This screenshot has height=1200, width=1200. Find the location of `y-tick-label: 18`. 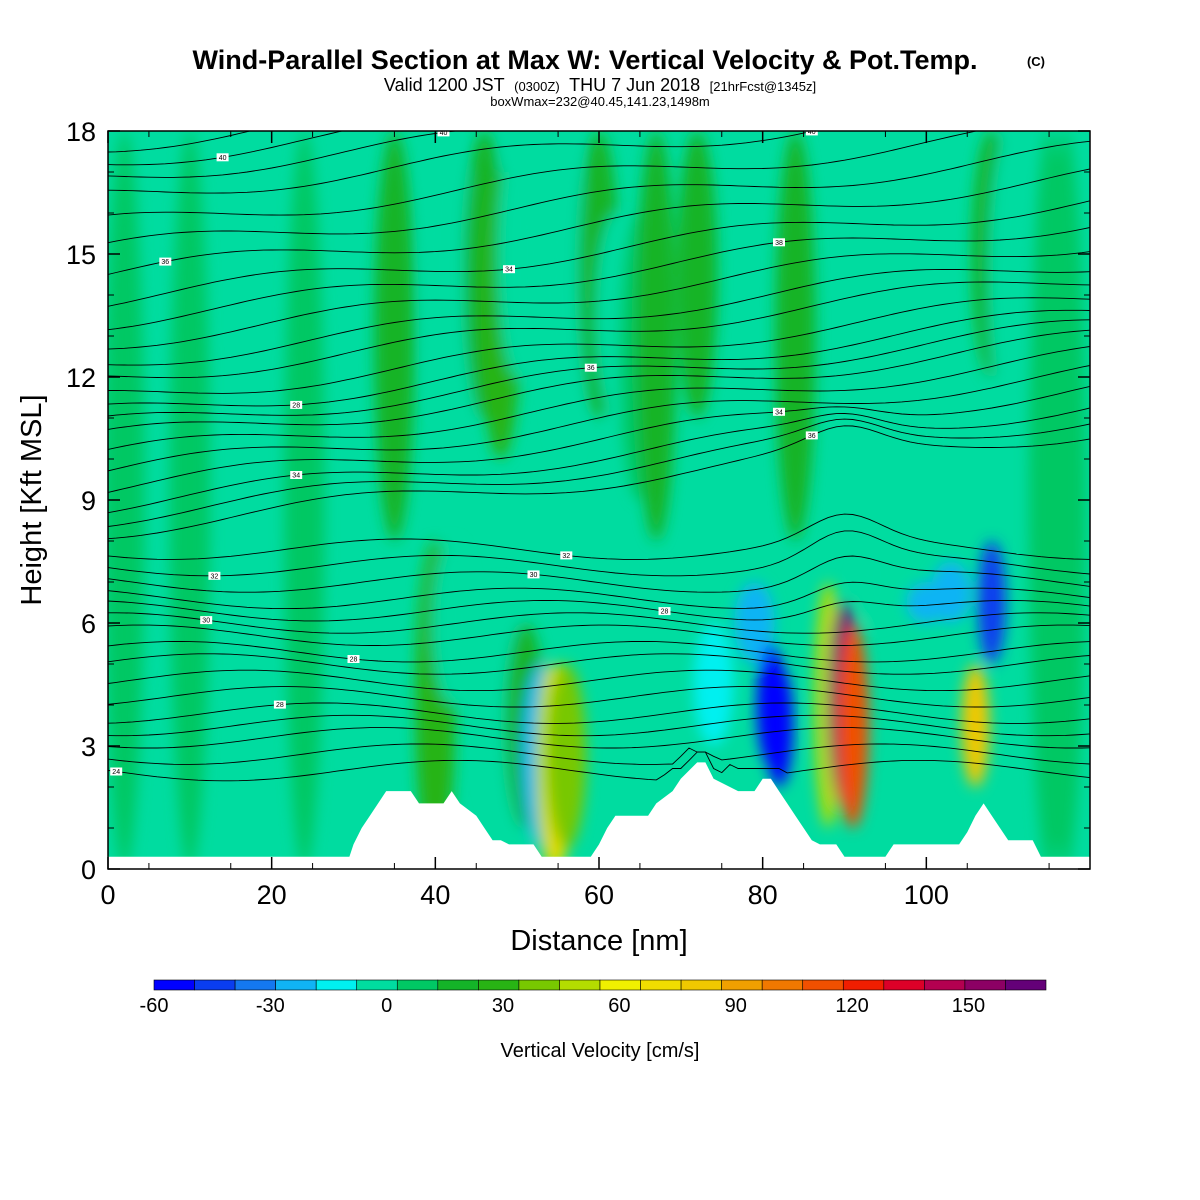

y-tick-label: 18 is located at coordinates (81, 132).